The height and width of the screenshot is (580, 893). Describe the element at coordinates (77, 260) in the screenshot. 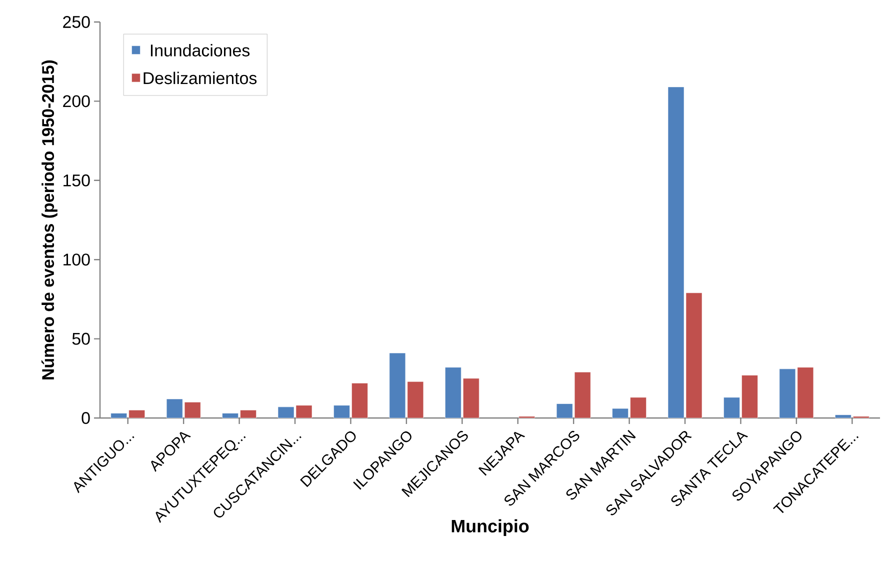

I see `y-tick-label: 100` at that location.